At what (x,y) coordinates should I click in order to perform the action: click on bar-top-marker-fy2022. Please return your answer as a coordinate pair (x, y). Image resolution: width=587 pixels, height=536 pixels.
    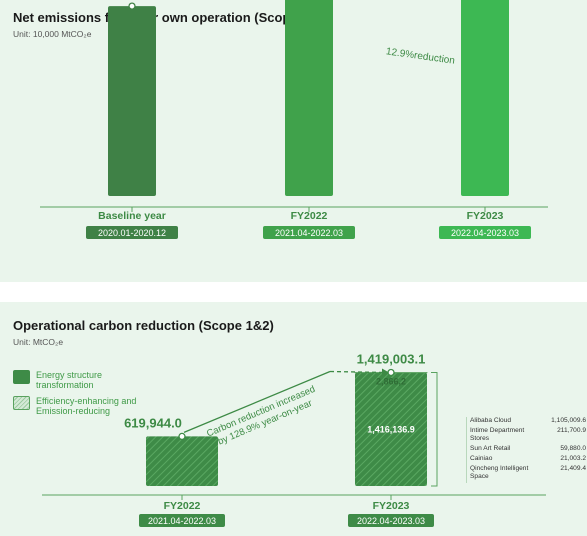
    Looking at the image, I should click on (182, 436).